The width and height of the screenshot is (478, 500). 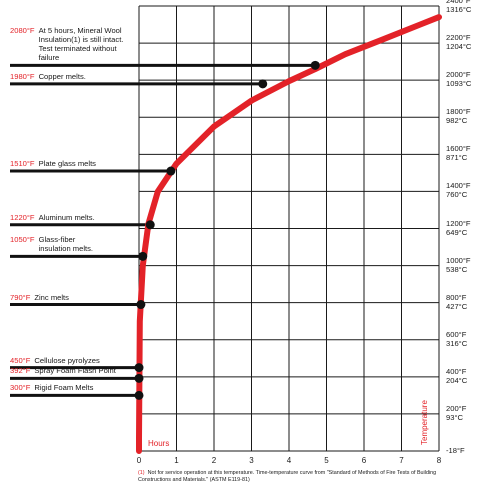 I want to click on y-tick-fahrenheit: 1400°F, so click(x=458, y=186).